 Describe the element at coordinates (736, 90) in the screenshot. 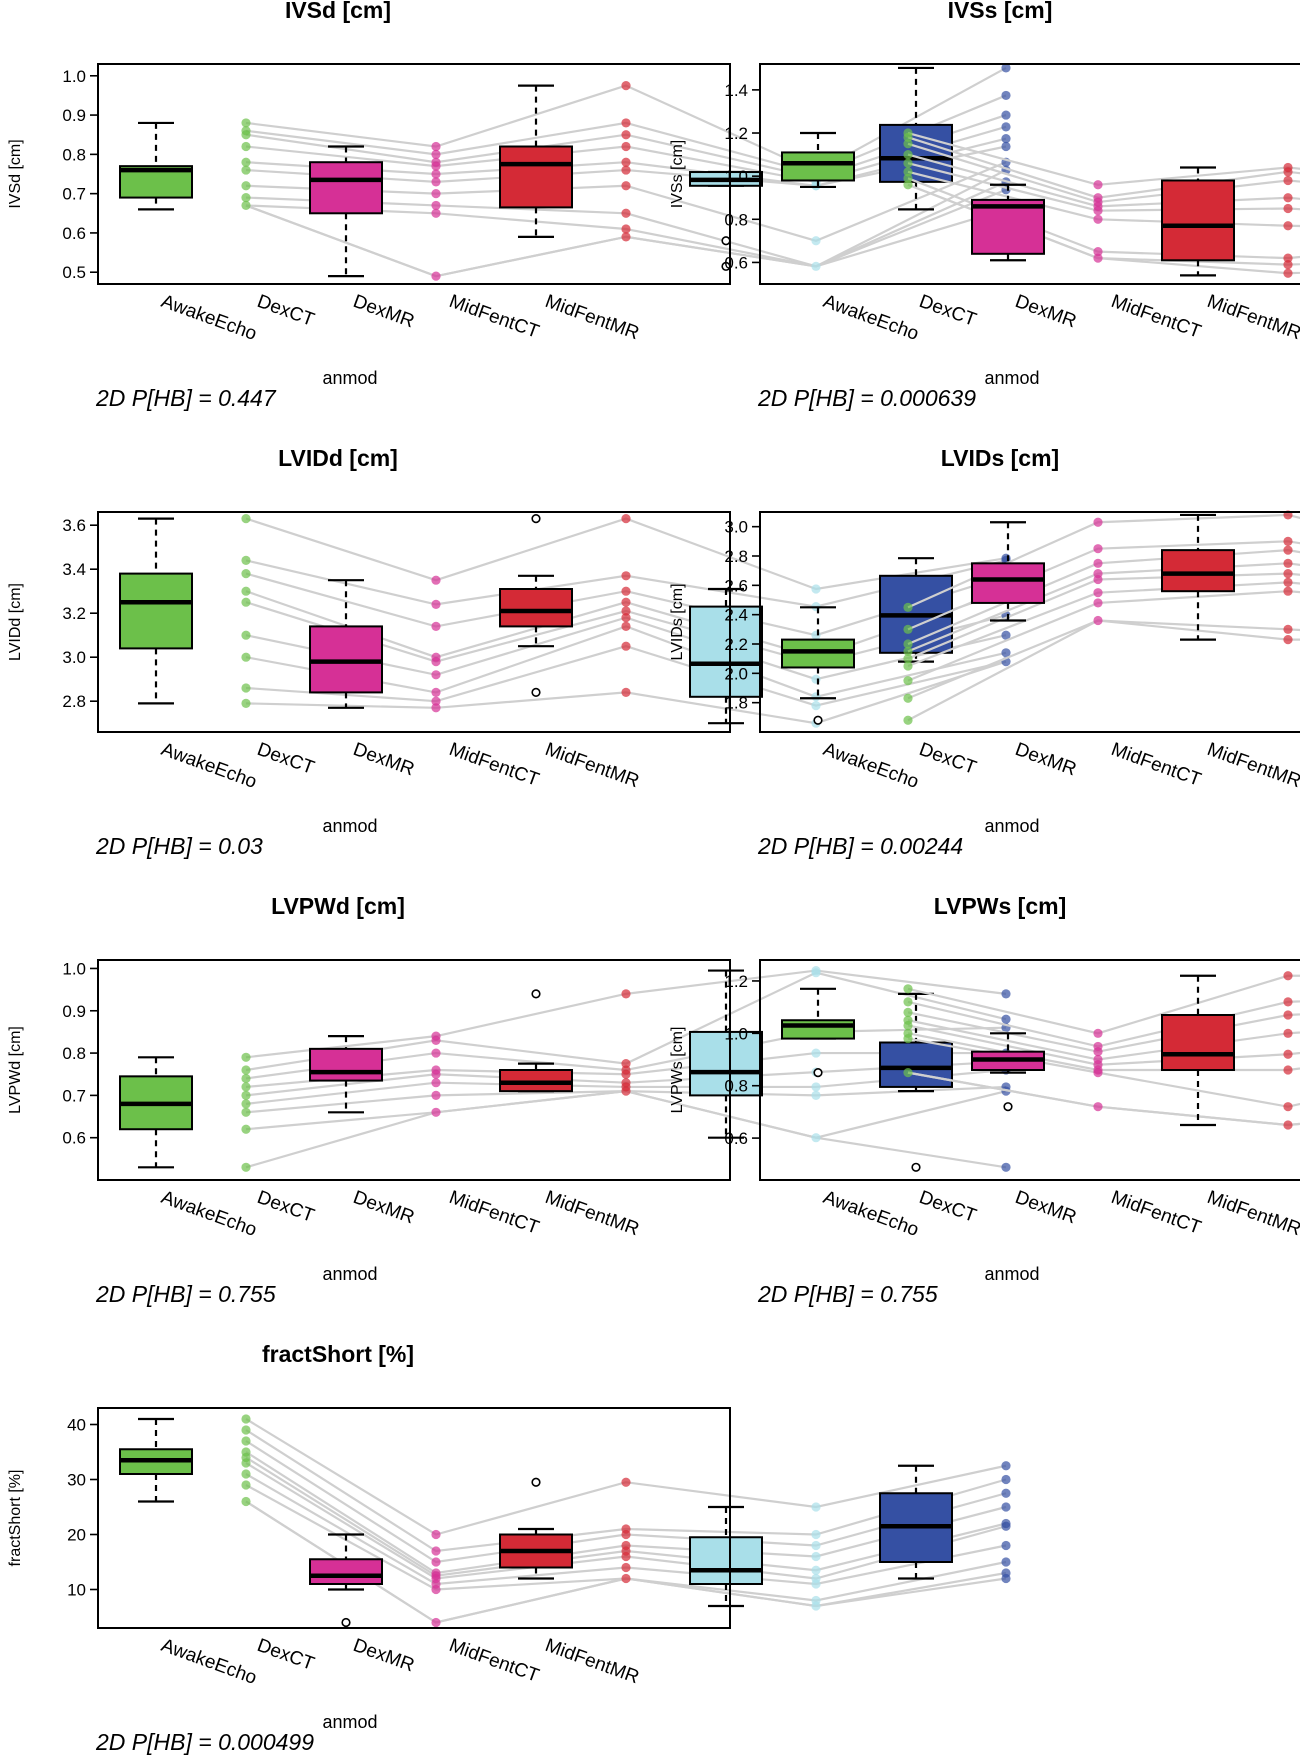

I see `y-tick-label: 1.4` at that location.